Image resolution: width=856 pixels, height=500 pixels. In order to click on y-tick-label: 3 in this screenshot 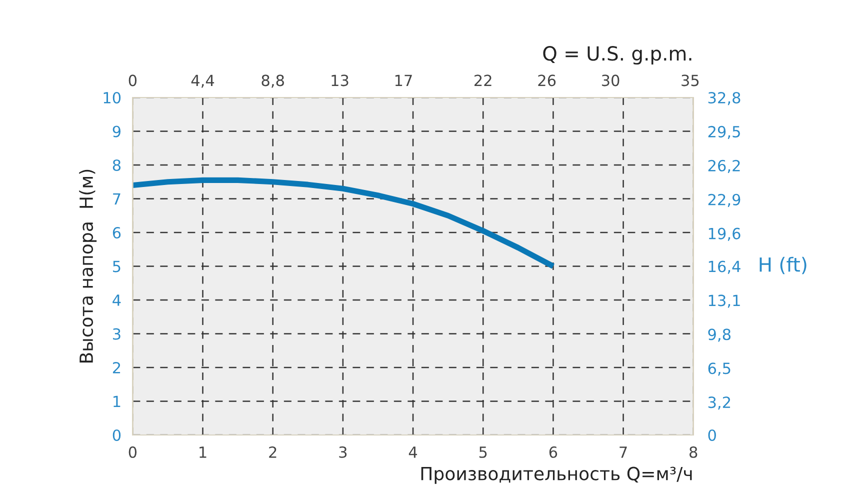, I will do `click(116, 334)`.